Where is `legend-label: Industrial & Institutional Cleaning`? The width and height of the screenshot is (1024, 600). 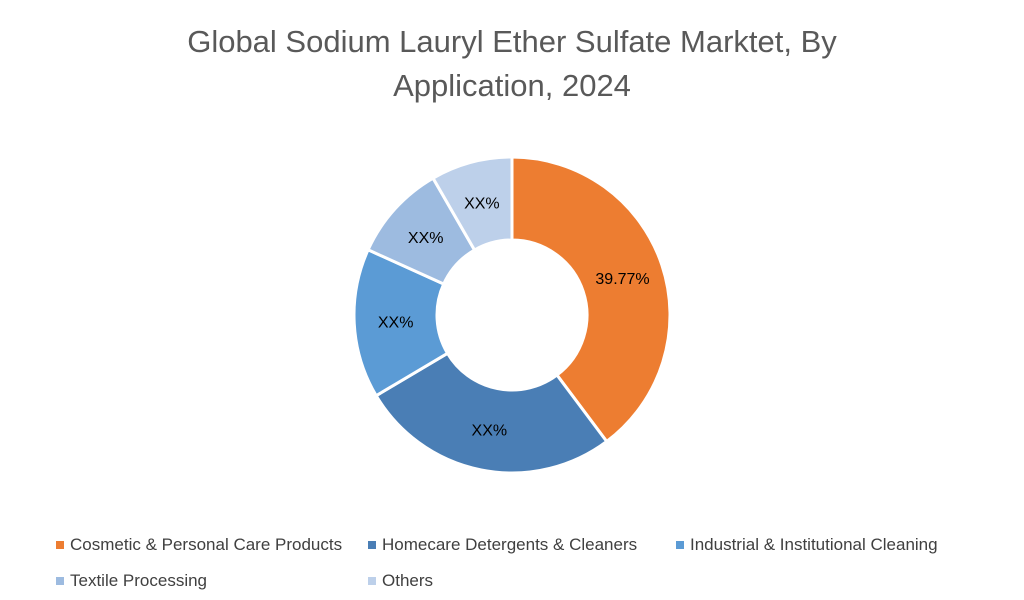
legend-label: Industrial & Institutional Cleaning is located at coordinates (814, 544).